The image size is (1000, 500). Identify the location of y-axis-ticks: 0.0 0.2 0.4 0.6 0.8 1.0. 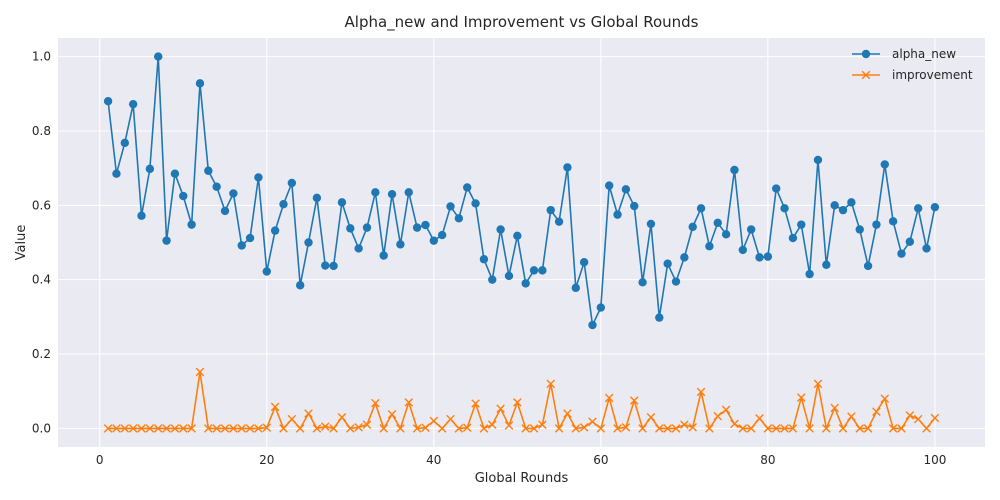
(41, 243).